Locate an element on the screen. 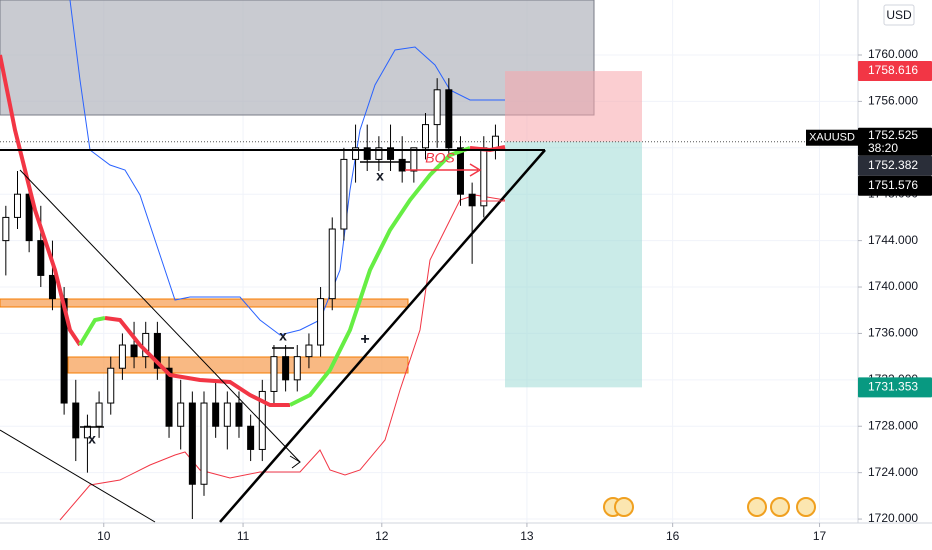  arrow is located at coordinates (295, 462).